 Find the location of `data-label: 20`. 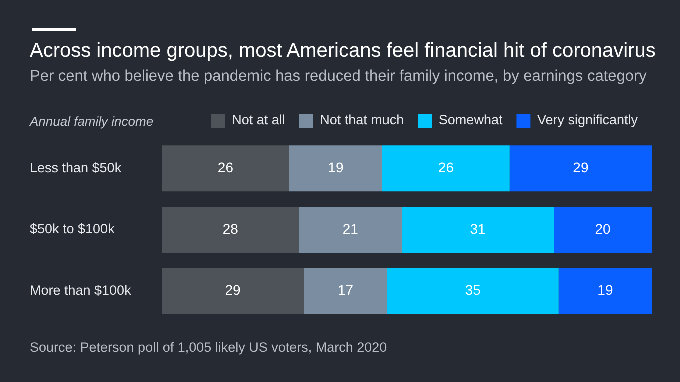

data-label: 20 is located at coordinates (603, 228).